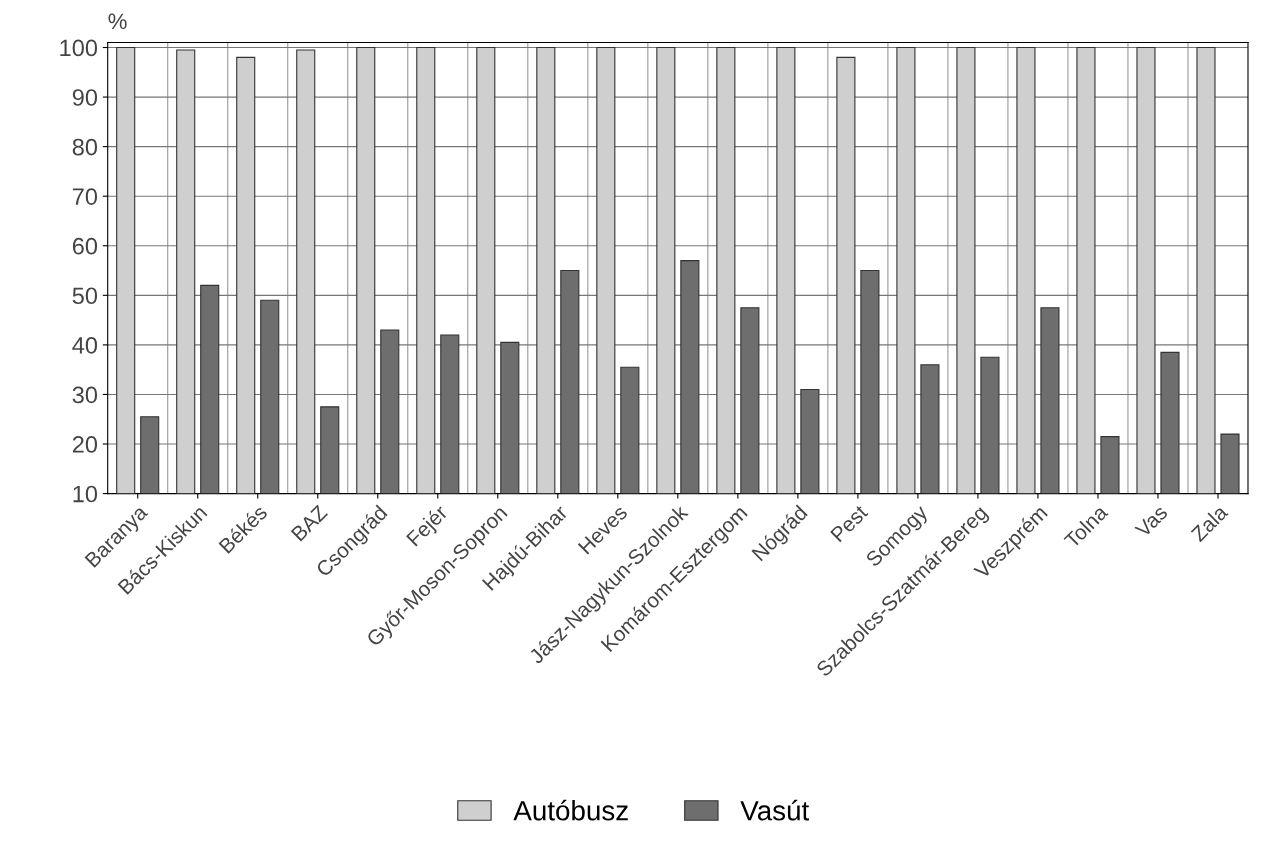 This screenshot has width=1267, height=851. Describe the element at coordinates (85, 345) in the screenshot. I see `y-tick-label: 40` at that location.